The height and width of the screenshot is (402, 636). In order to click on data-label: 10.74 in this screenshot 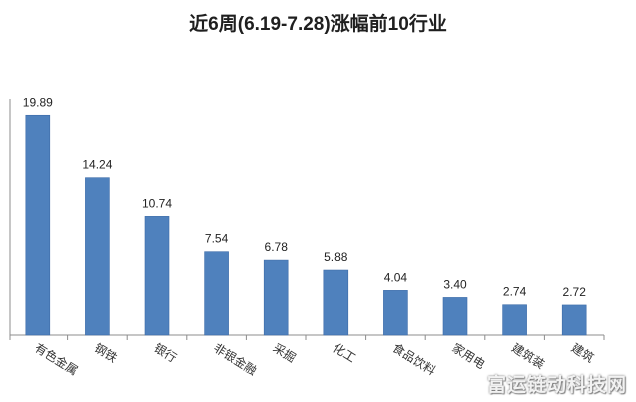, I will do `click(157, 203)`.